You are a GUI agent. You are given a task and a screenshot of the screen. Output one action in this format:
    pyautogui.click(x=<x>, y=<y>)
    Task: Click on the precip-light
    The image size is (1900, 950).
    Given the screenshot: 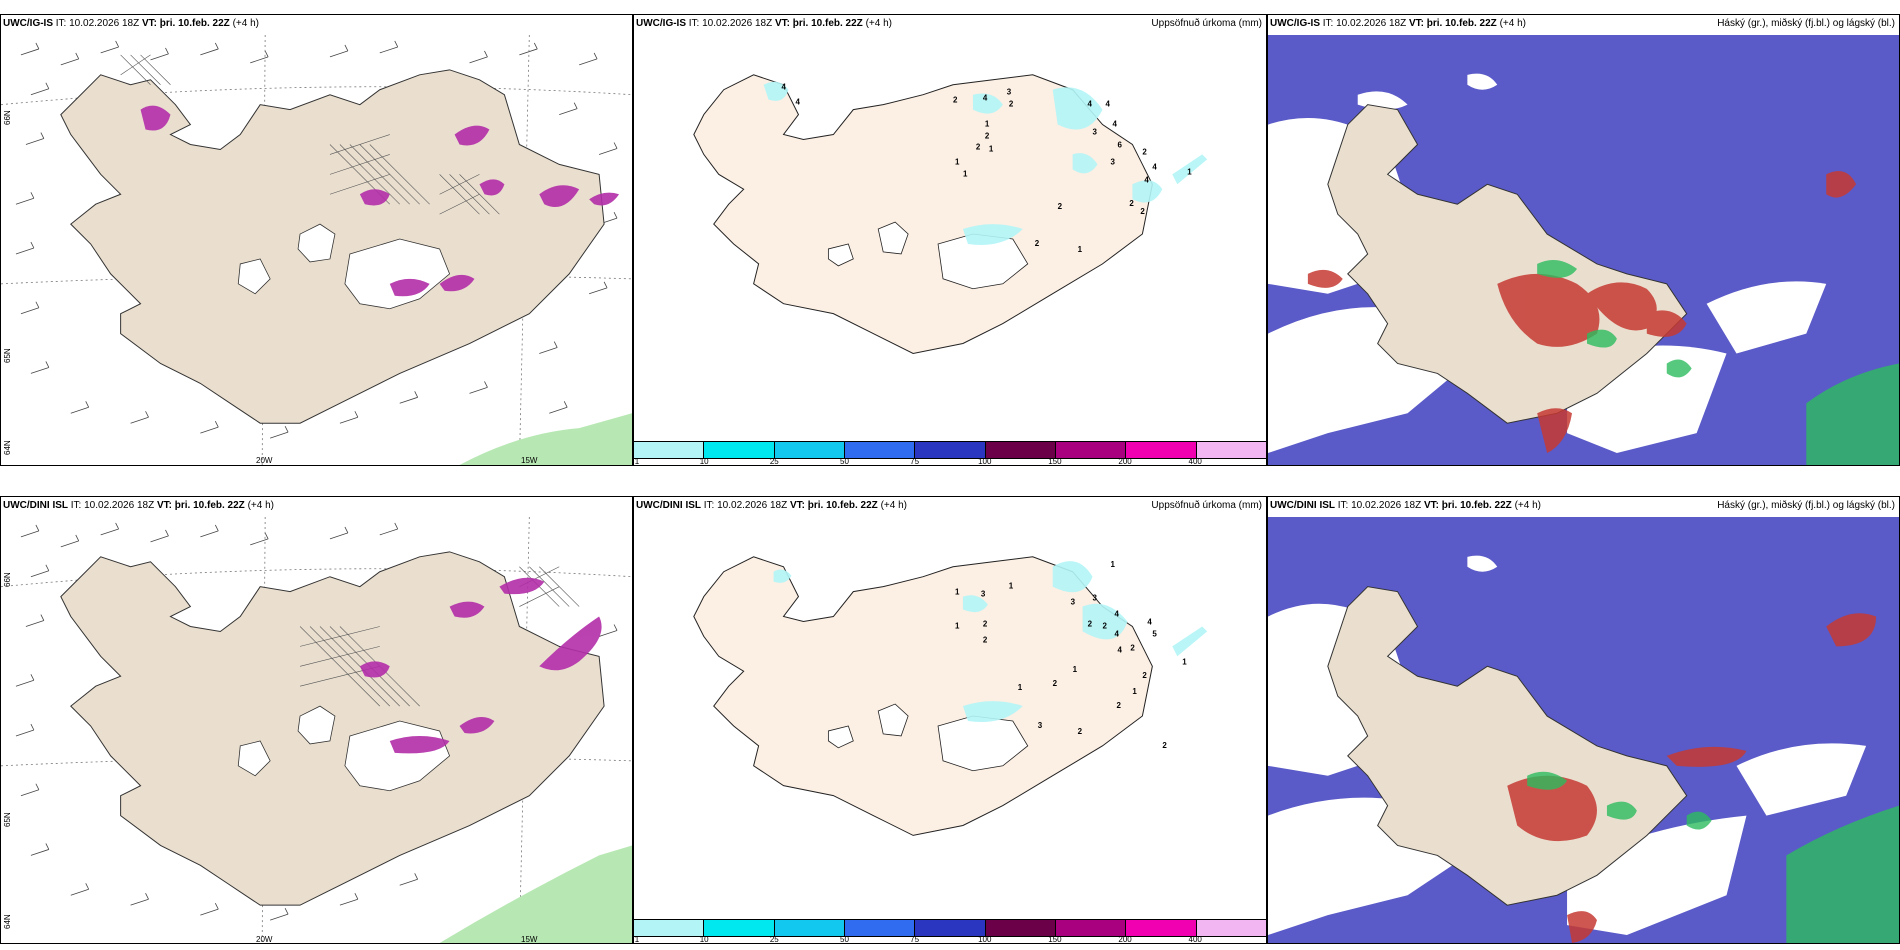 What is the action you would take?
    pyautogui.click(x=990, y=641)
    